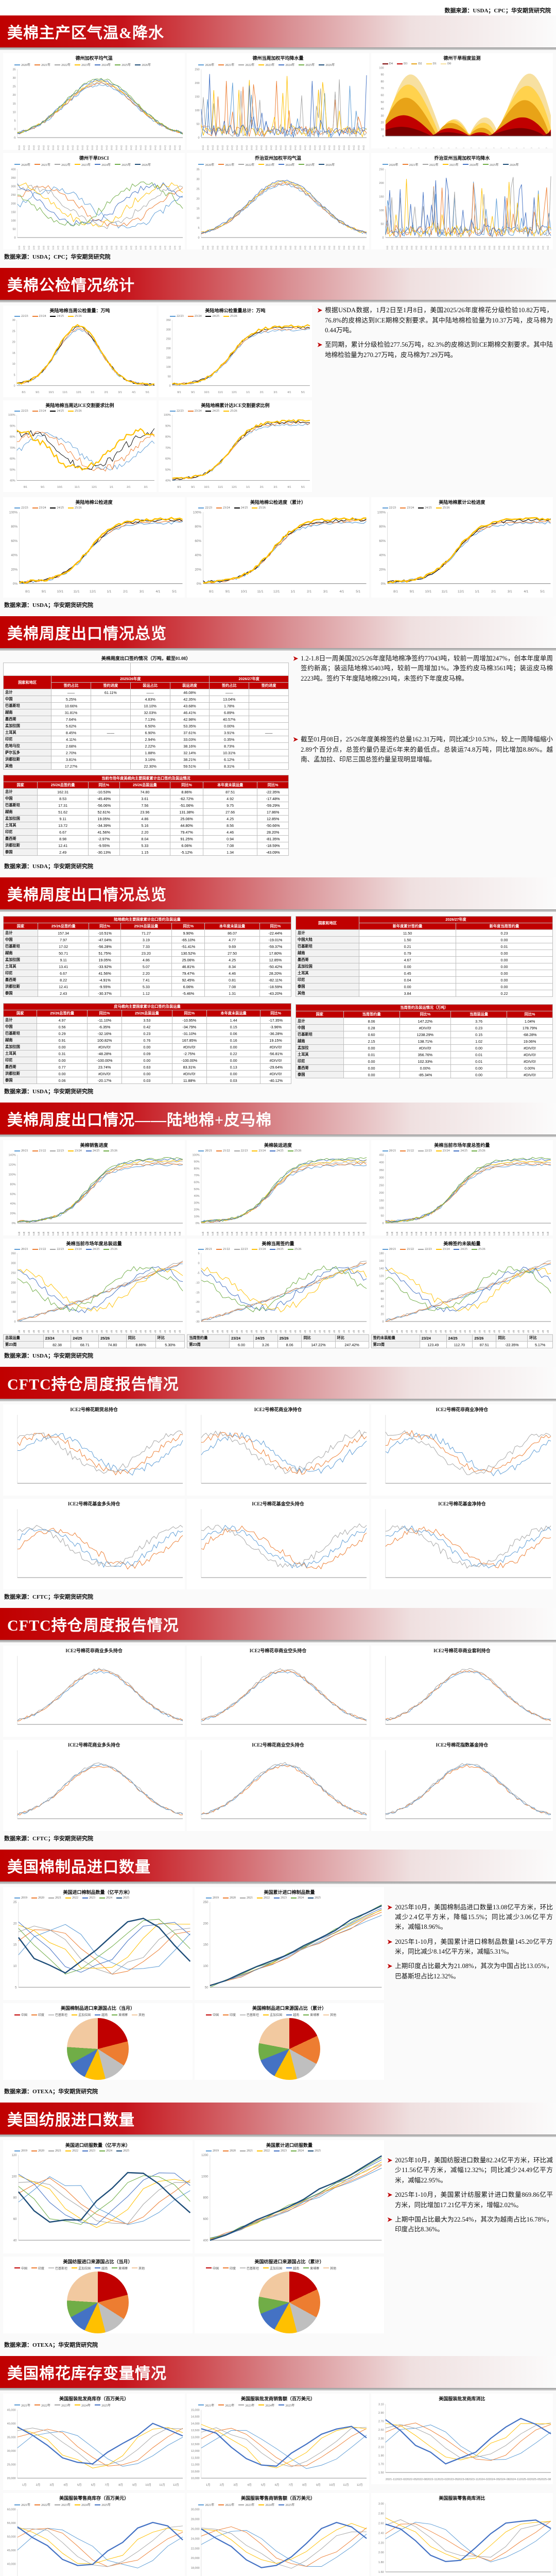 This screenshot has height=2576, width=556. I want to click on table-row: 孟加拉国 9.11 19.05% 4.86 25.06% 4.25 12.85%, so click(147, 960).